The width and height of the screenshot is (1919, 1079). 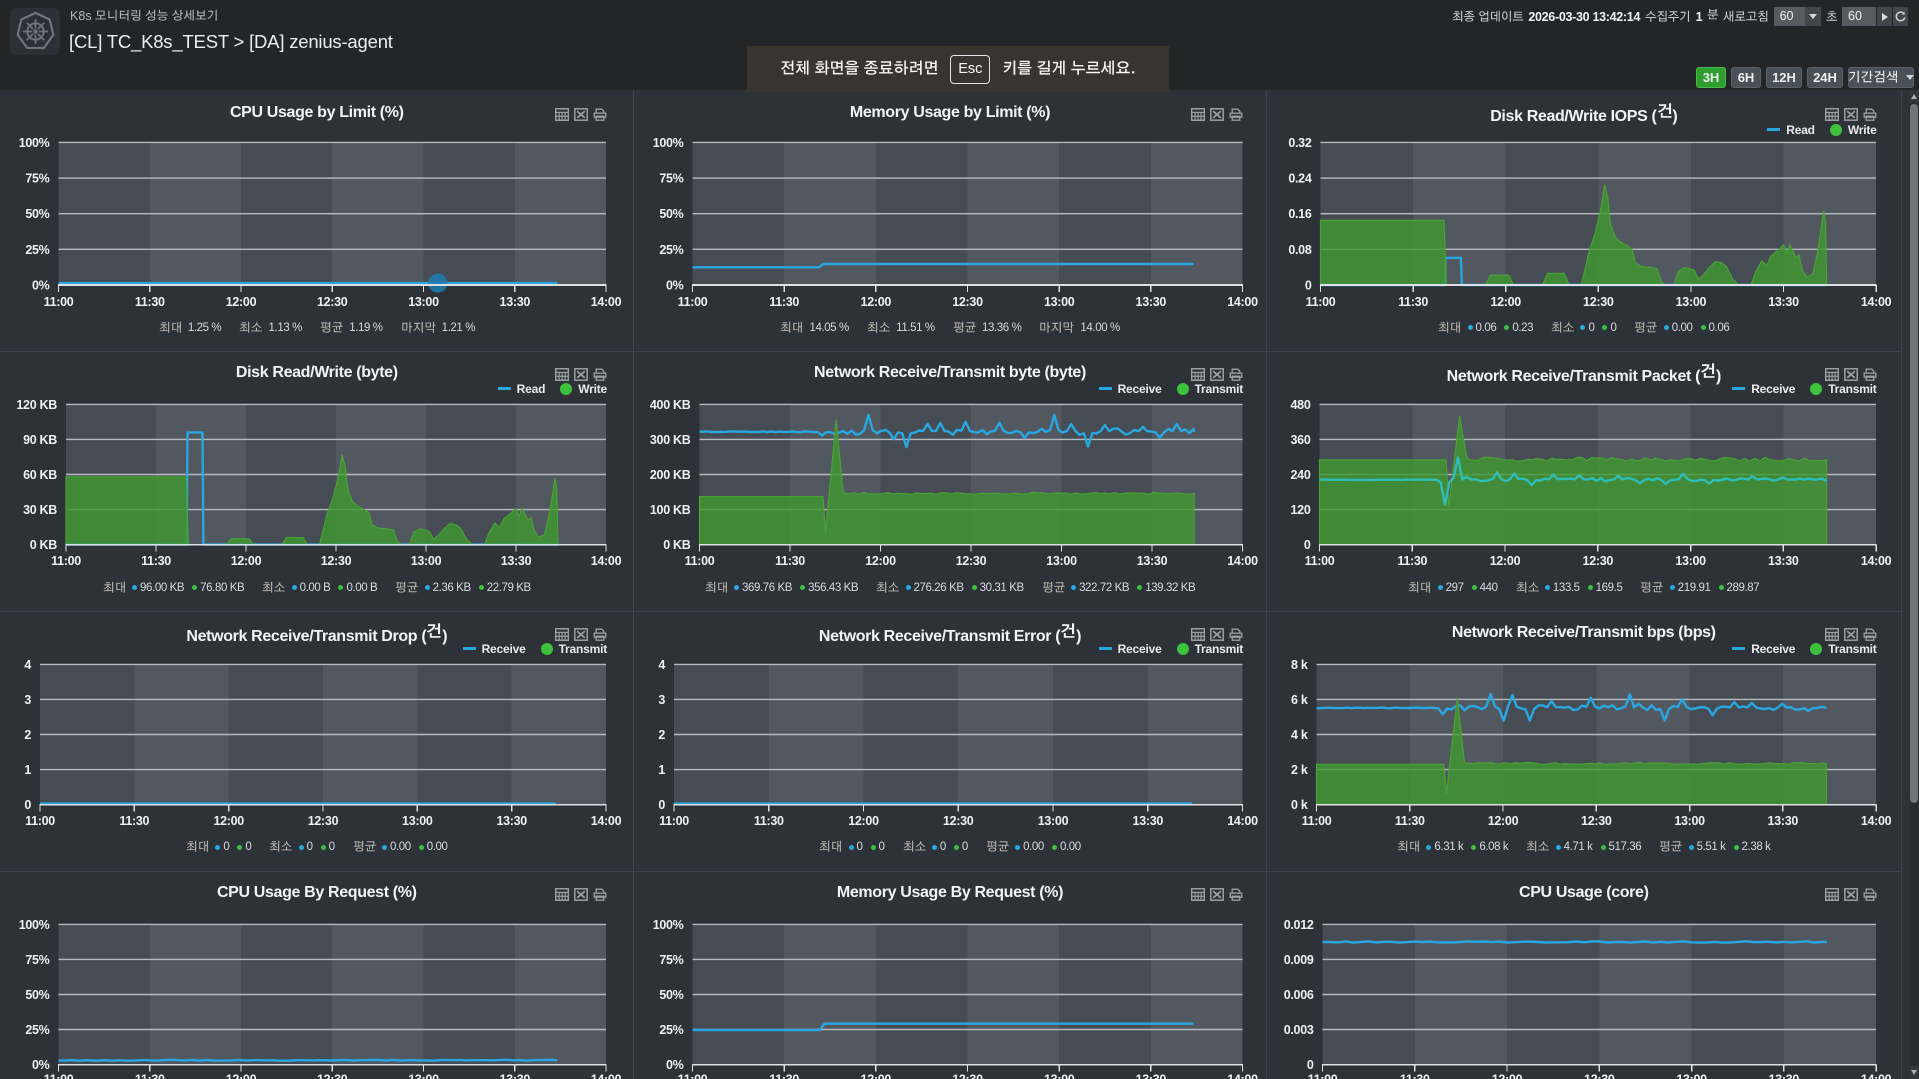 What do you see at coordinates (1300, 475) in the screenshot?
I see `svg-text: 240` at bounding box center [1300, 475].